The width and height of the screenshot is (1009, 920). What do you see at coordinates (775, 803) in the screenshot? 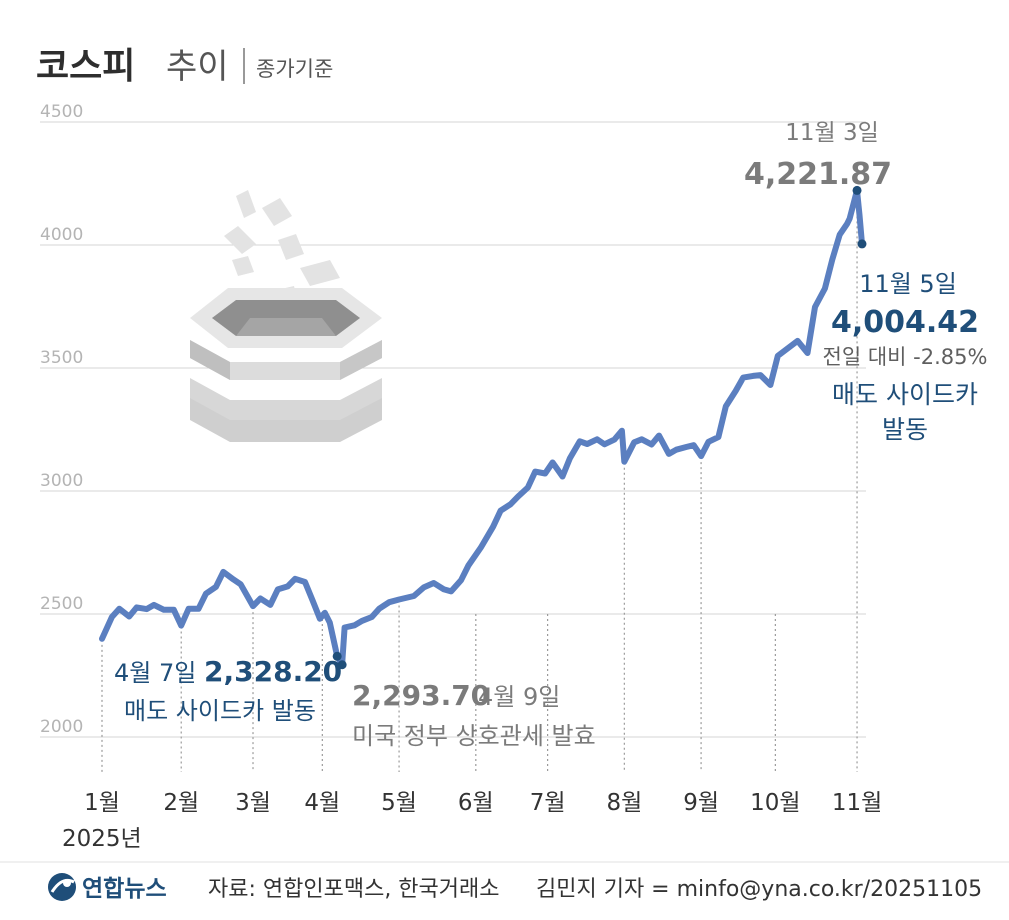
I see `x-tick-label: 10월` at bounding box center [775, 803].